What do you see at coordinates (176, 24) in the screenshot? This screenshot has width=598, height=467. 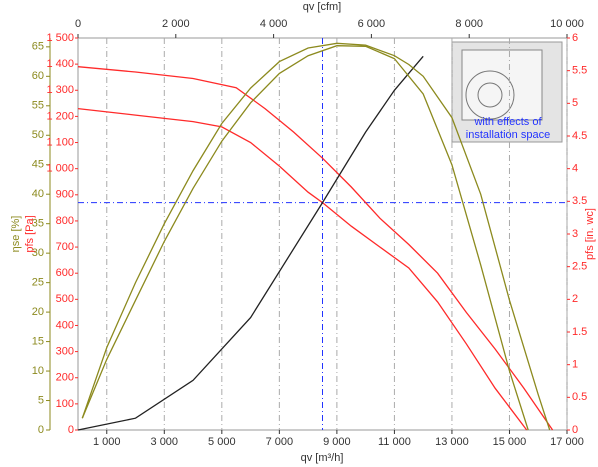 I see `x2-tick-label: 2 000` at bounding box center [176, 24].